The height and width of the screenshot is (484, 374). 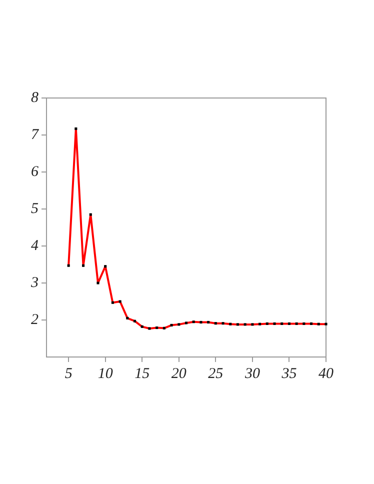 What do you see at coordinates (34, 282) in the screenshot?
I see `y-tick-label: 3` at bounding box center [34, 282].